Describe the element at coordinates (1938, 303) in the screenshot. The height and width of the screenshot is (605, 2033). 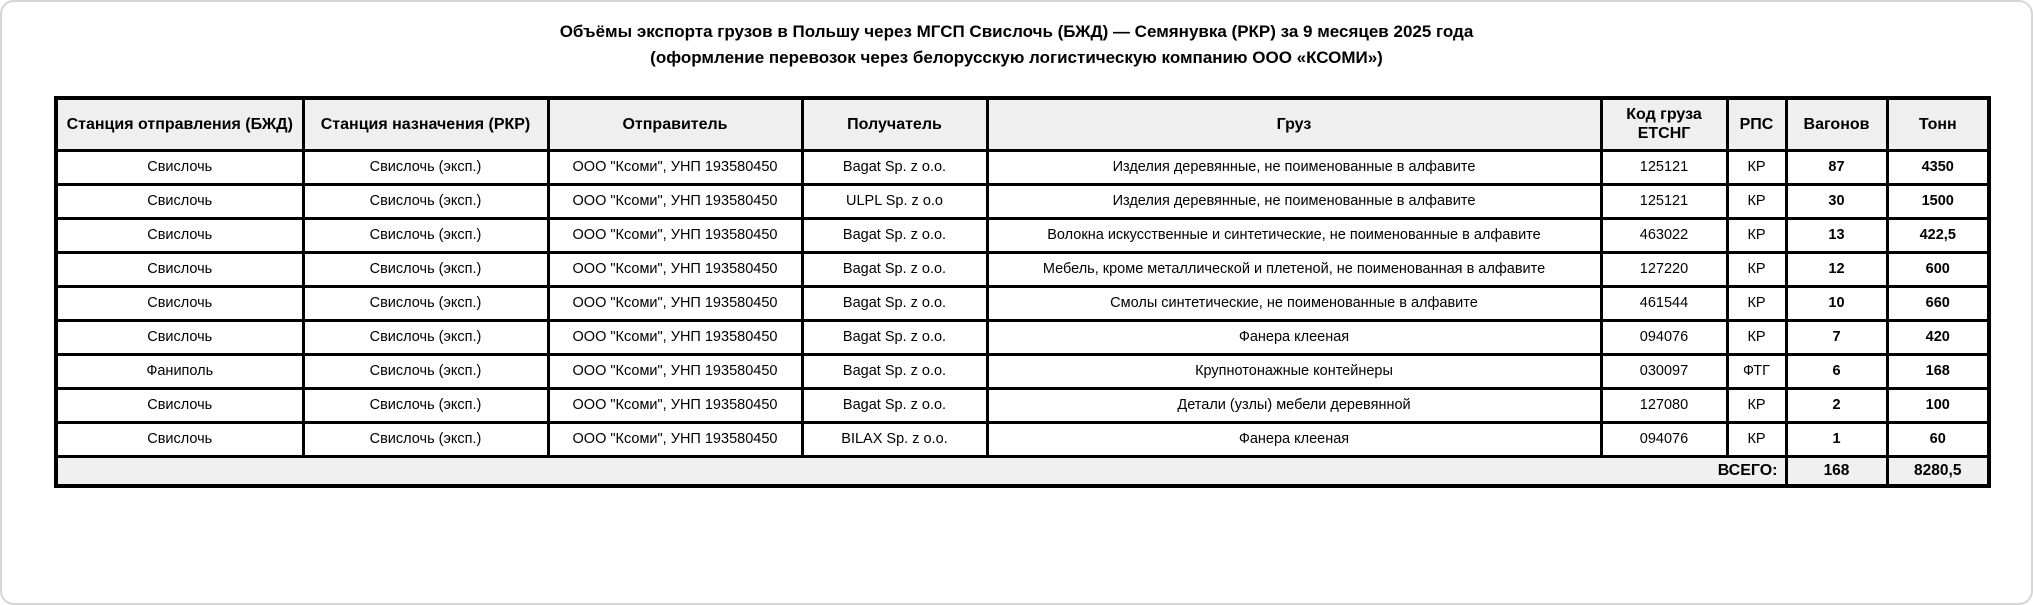
I see `cell-tons: 660` at that location.